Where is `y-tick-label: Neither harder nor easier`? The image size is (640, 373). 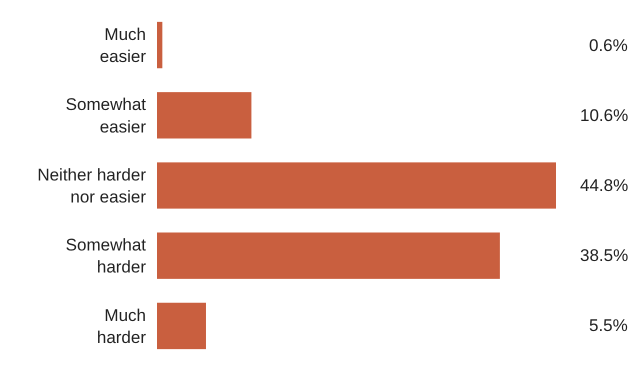
y-tick-label: Neither harder nor easier is located at coordinates (91, 185).